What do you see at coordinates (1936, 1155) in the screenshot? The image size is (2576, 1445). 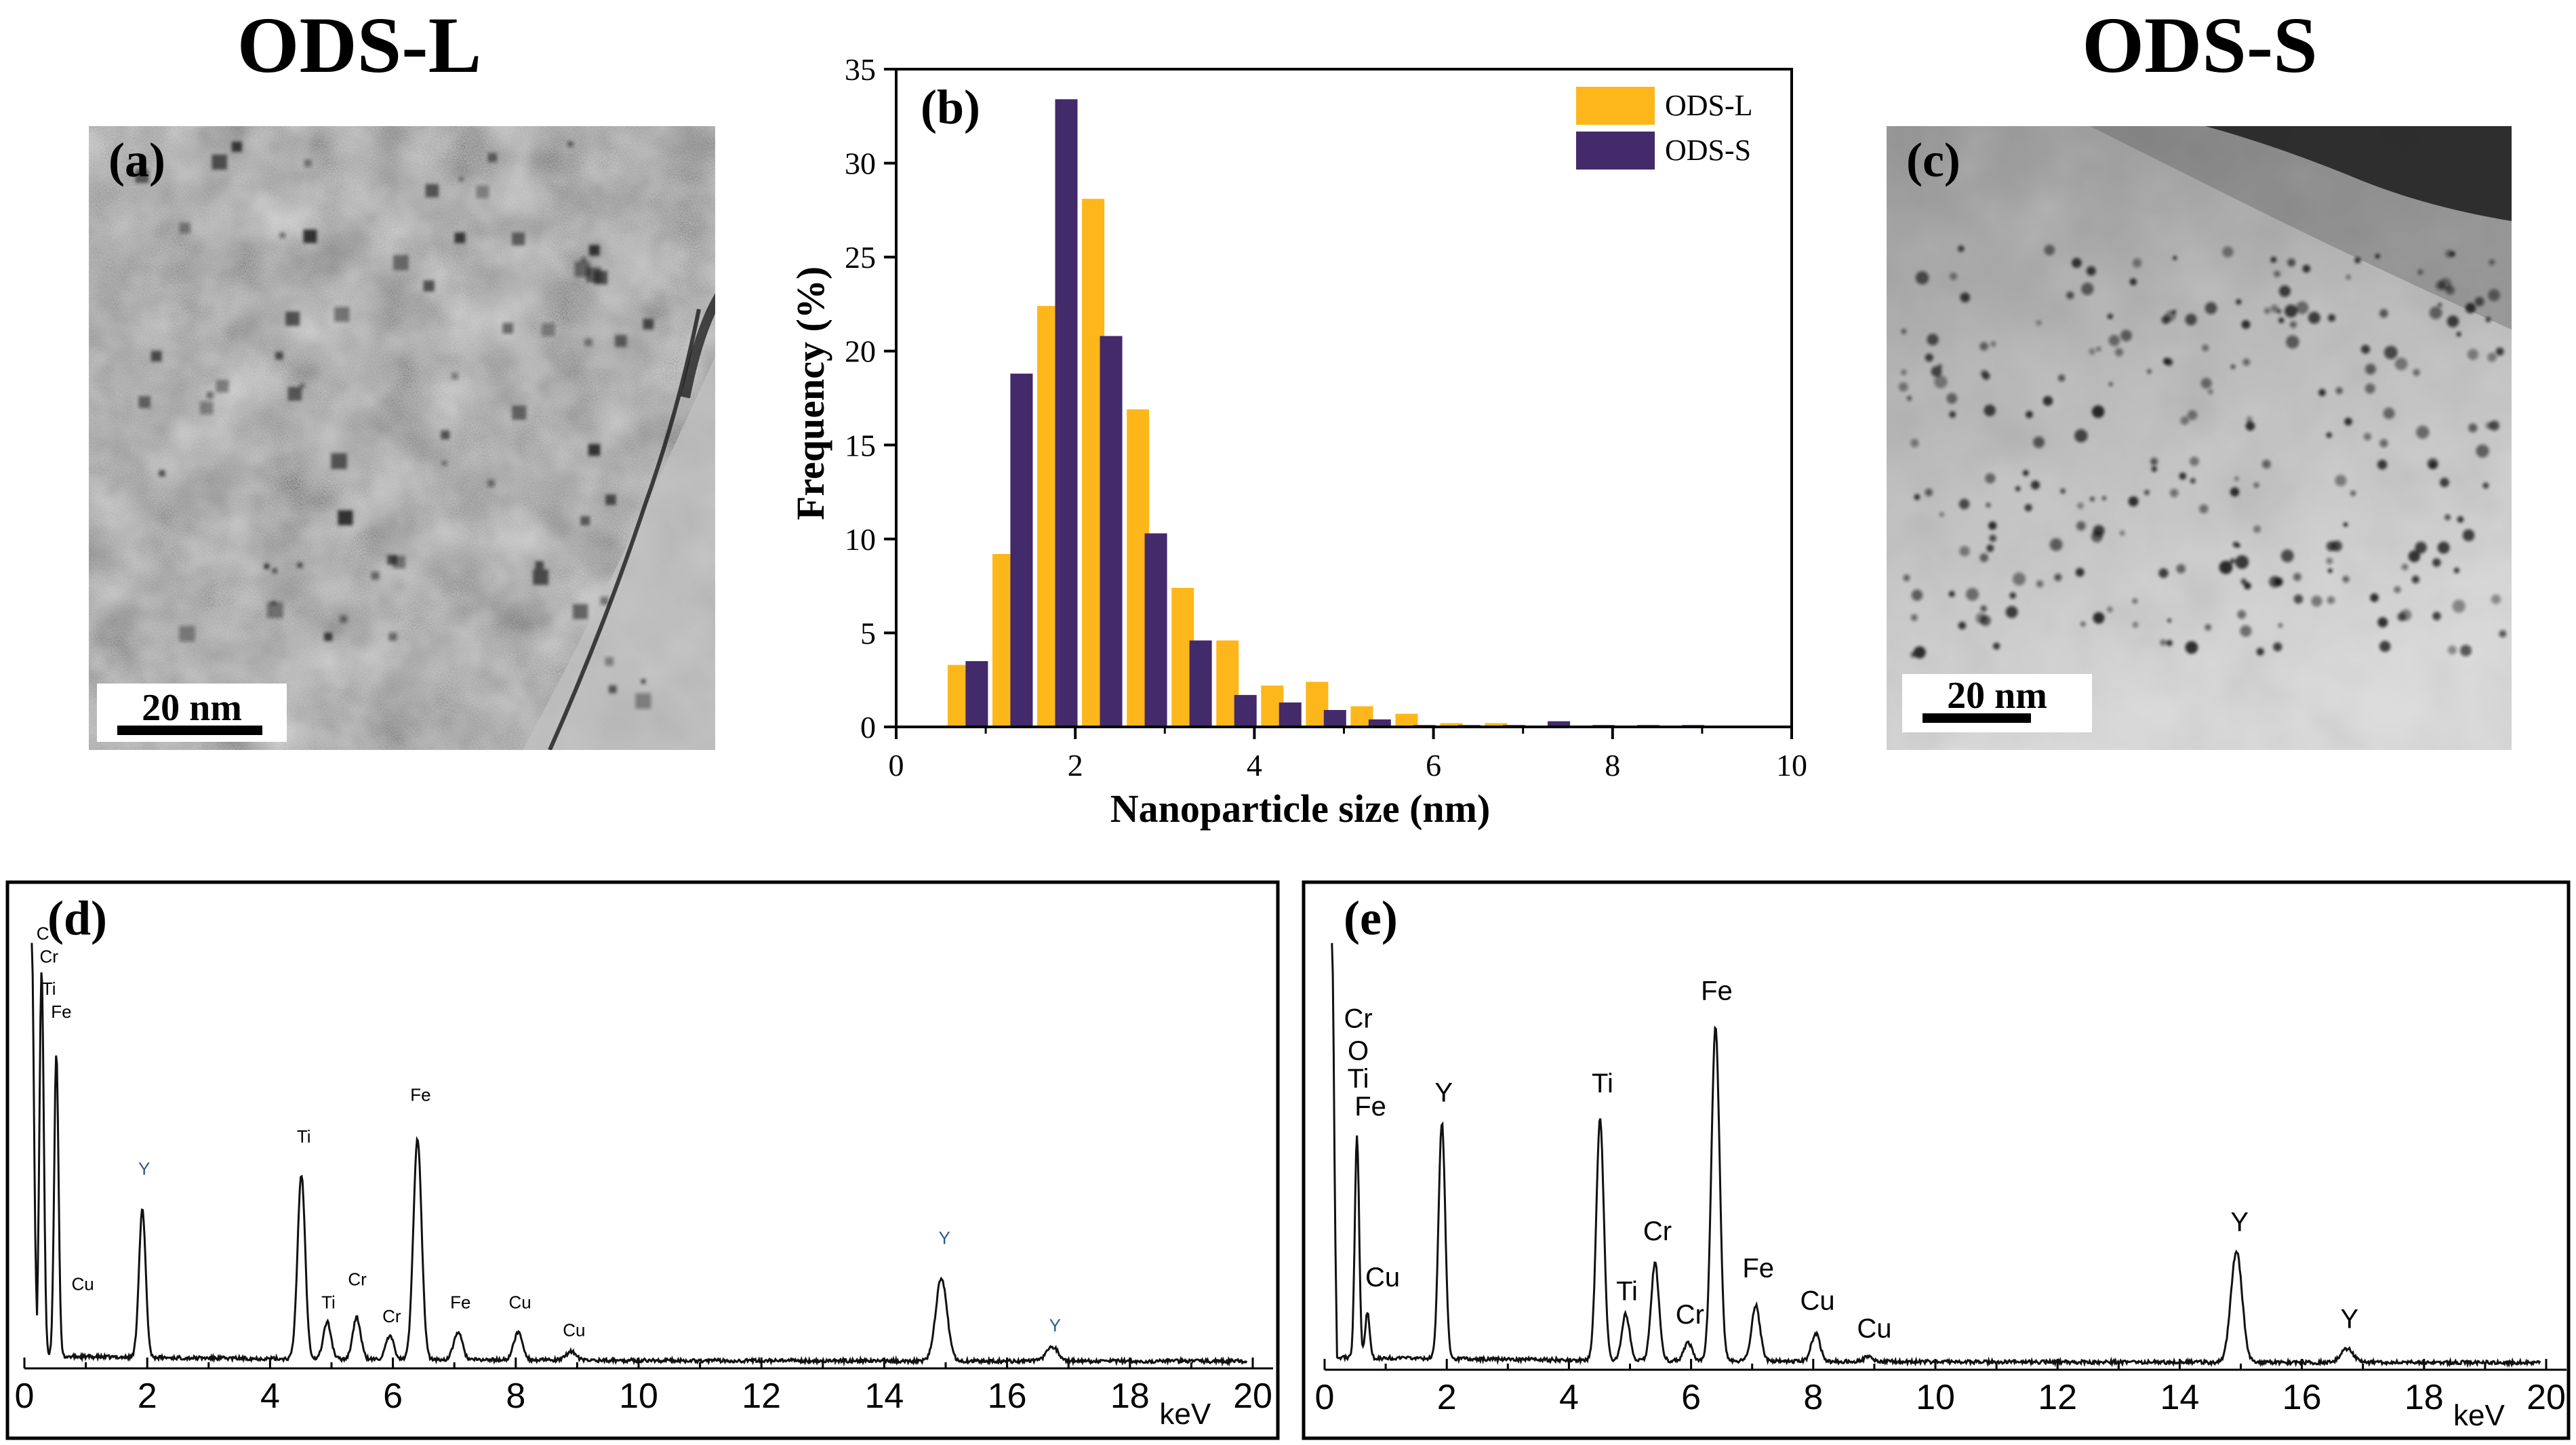 I see `eds-e-spectrum-line` at bounding box center [1936, 1155].